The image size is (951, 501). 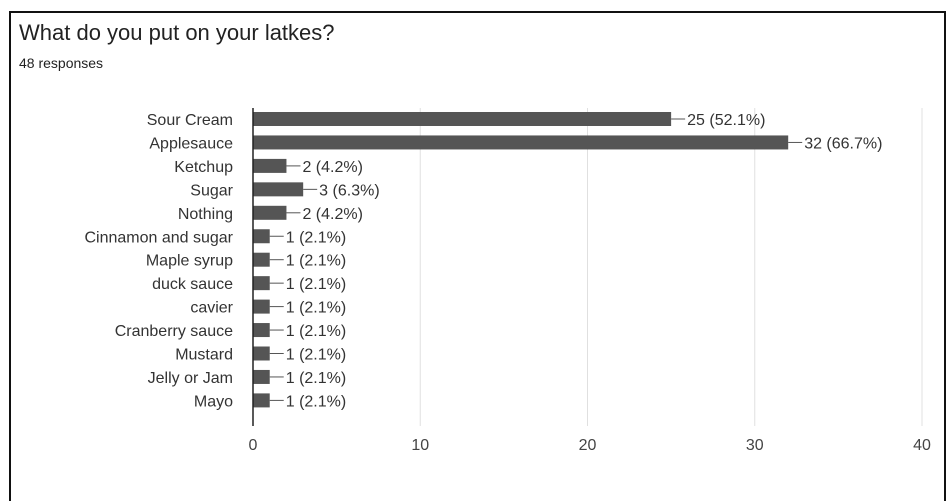 What do you see at coordinates (843, 143) in the screenshot?
I see `data-label: 32 (66.7%)` at bounding box center [843, 143].